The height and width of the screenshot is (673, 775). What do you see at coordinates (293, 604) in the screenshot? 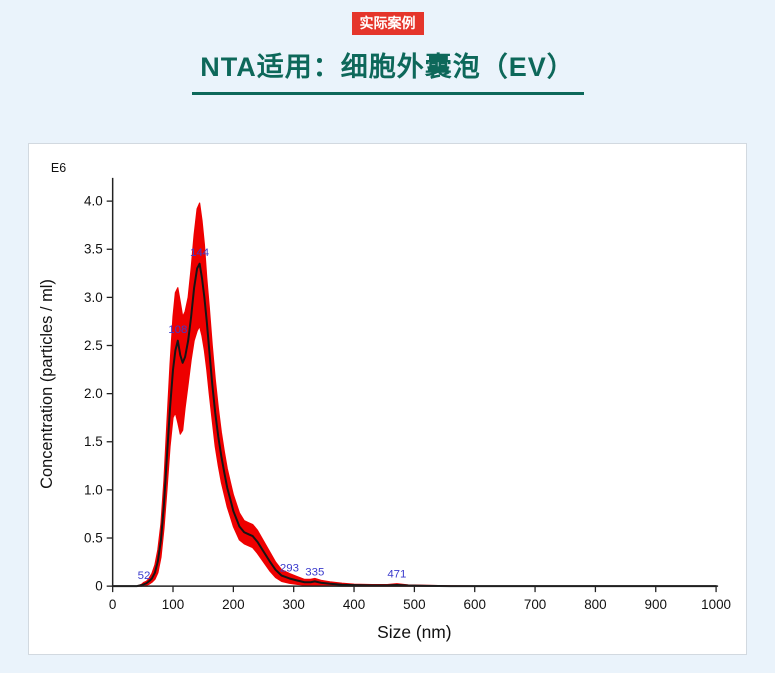
I see `svg-text: 300` at bounding box center [293, 604].